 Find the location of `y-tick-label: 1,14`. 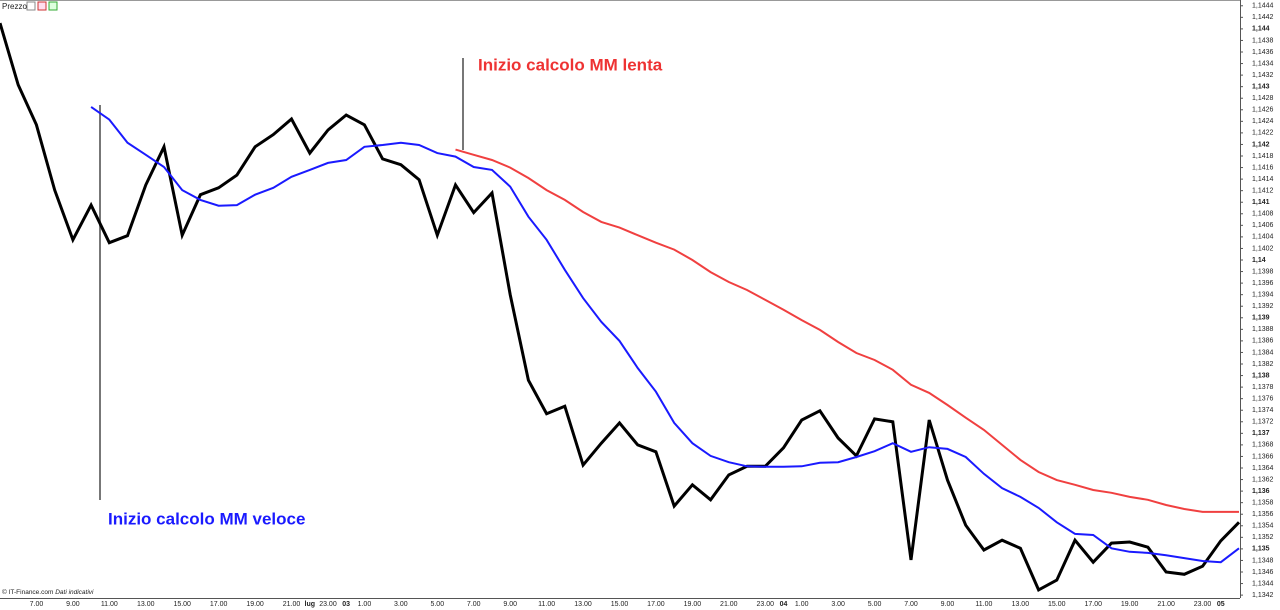

y-tick-label: 1,14 is located at coordinates (1259, 260).